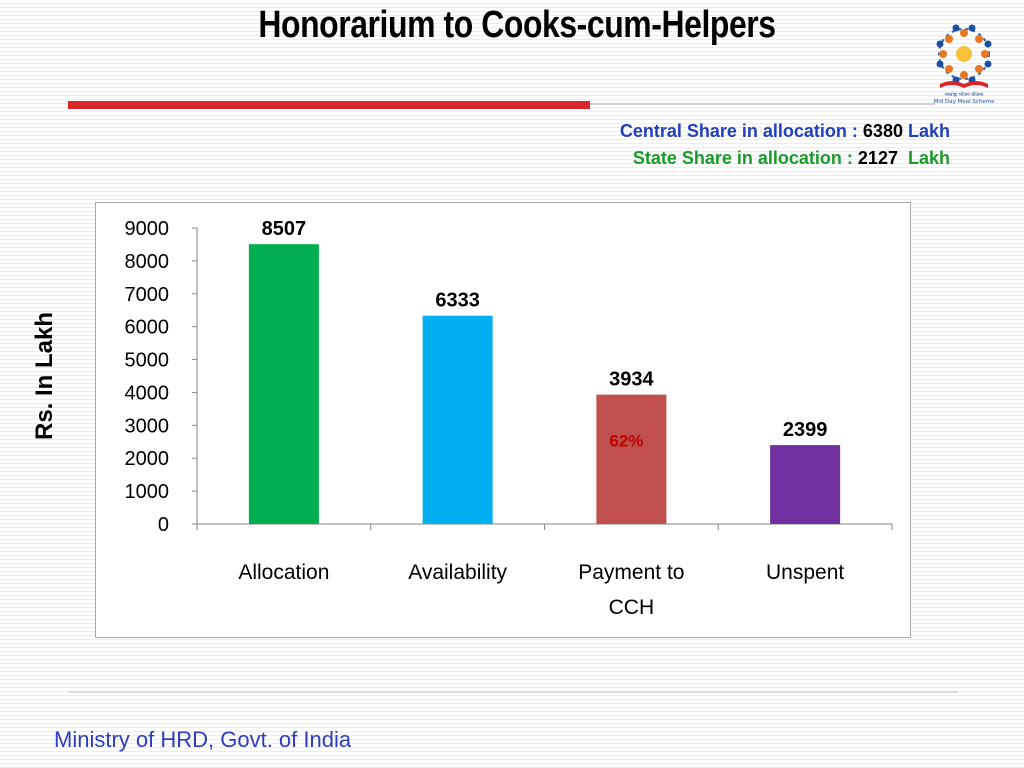 The image size is (1024, 768). What do you see at coordinates (631, 380) in the screenshot?
I see `data-label: 3934` at bounding box center [631, 380].